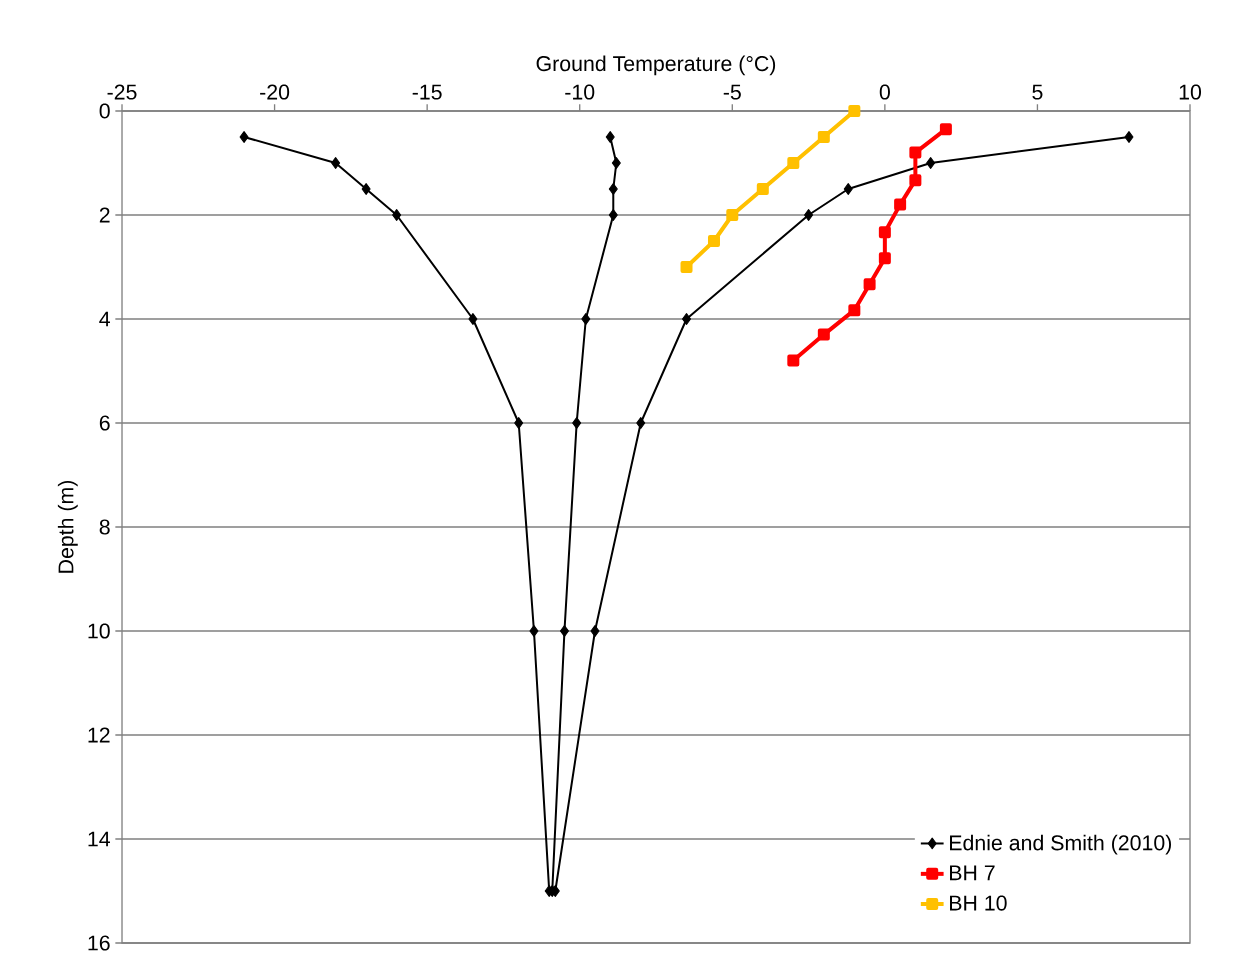  Describe the element at coordinates (580, 92) in the screenshot. I see `x-tick-label: -10` at that location.